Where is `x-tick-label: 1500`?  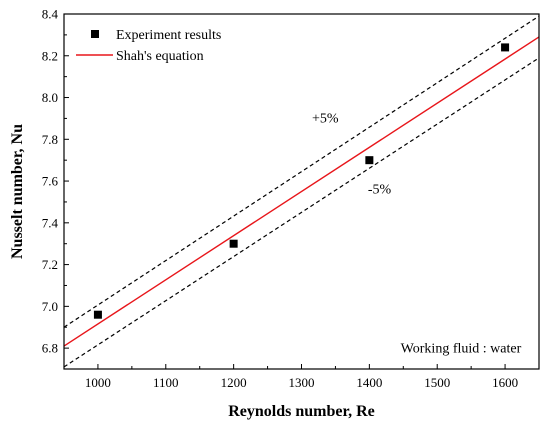
x-tick-label: 1500 is located at coordinates (437, 382).